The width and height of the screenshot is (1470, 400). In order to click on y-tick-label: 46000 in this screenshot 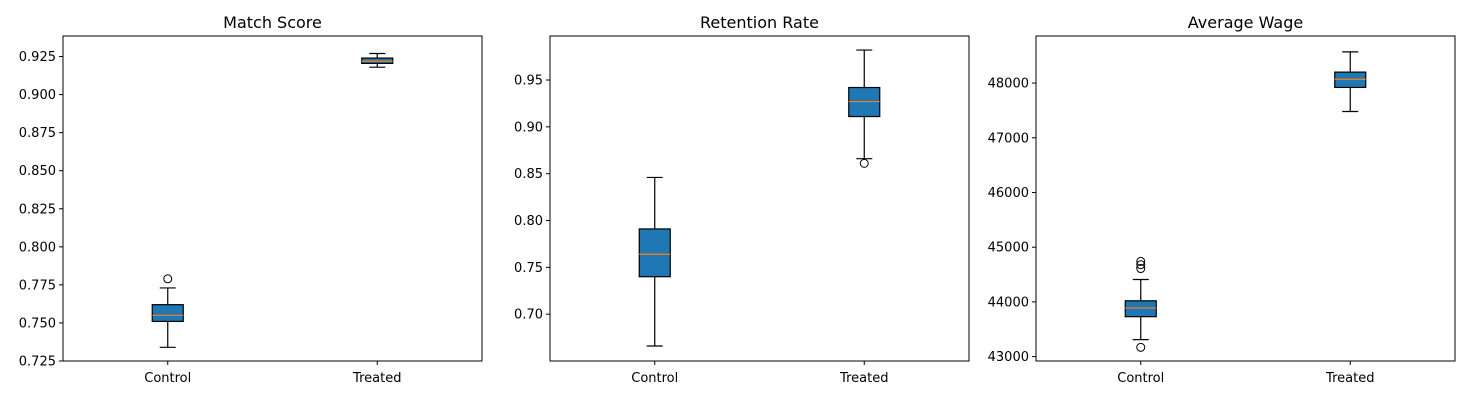, I will do `click(1008, 193)`.